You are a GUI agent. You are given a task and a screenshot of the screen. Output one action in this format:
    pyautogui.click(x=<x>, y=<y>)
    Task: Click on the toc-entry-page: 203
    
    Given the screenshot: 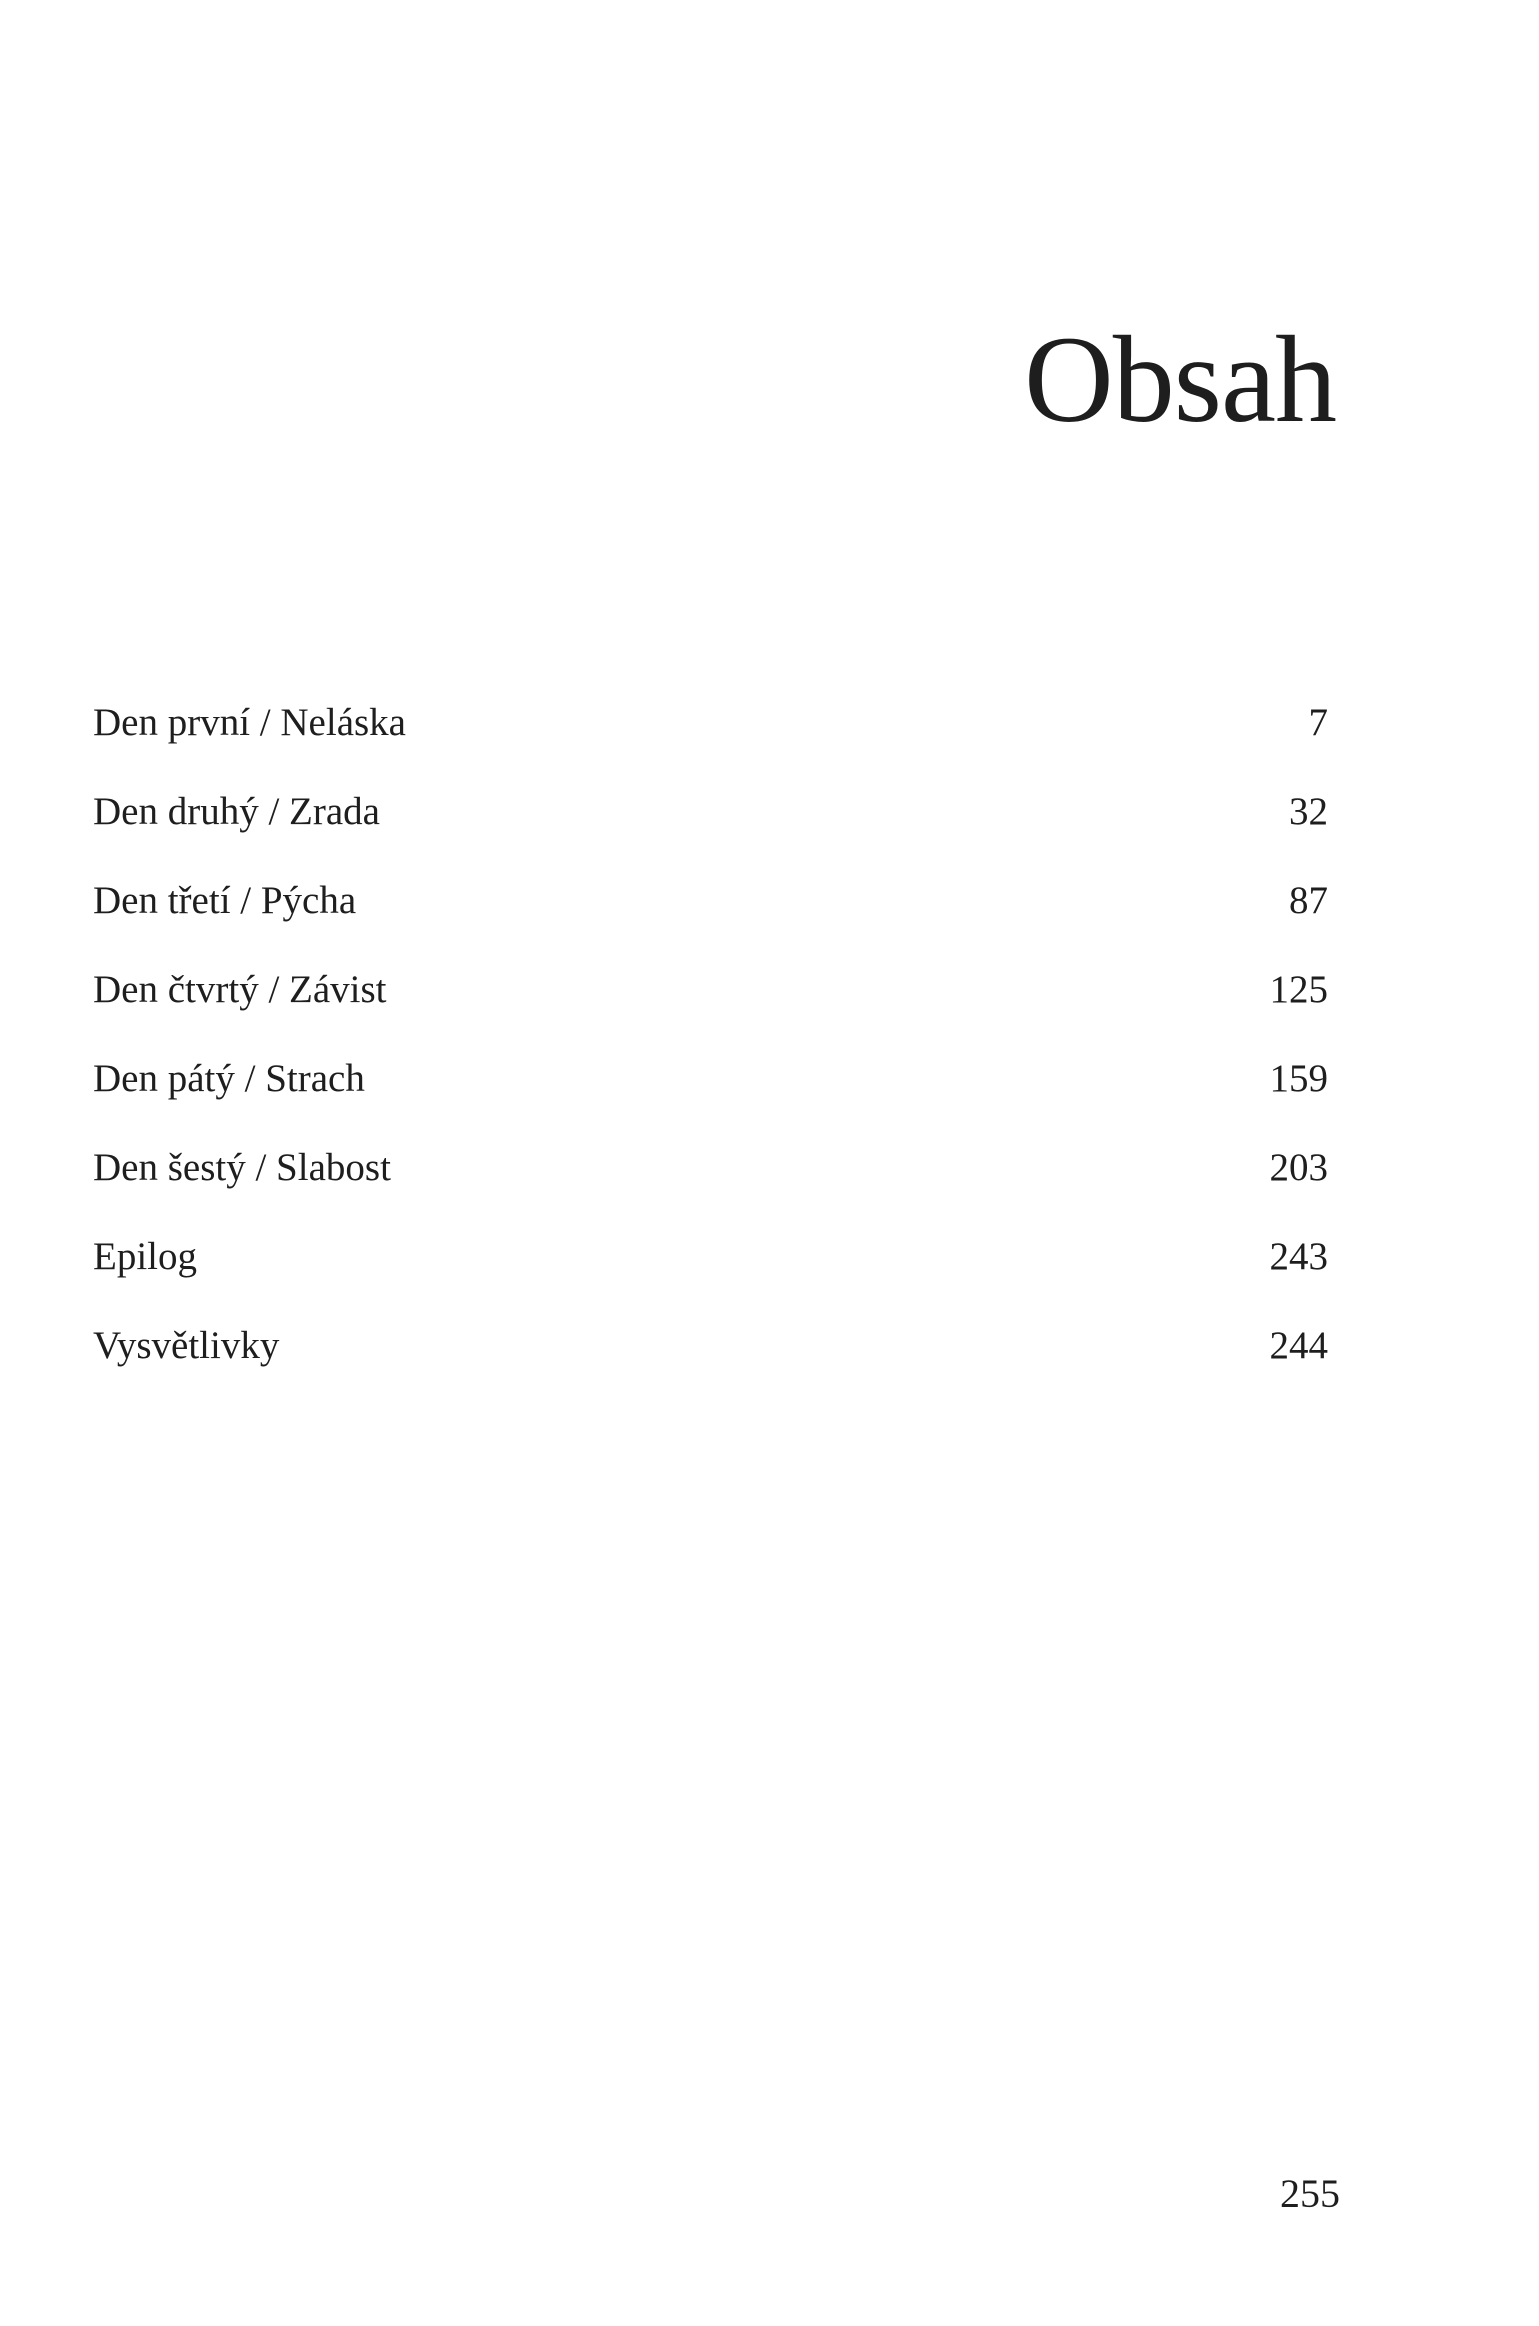 What is the action you would take?
    pyautogui.click(x=1299, y=1167)
    